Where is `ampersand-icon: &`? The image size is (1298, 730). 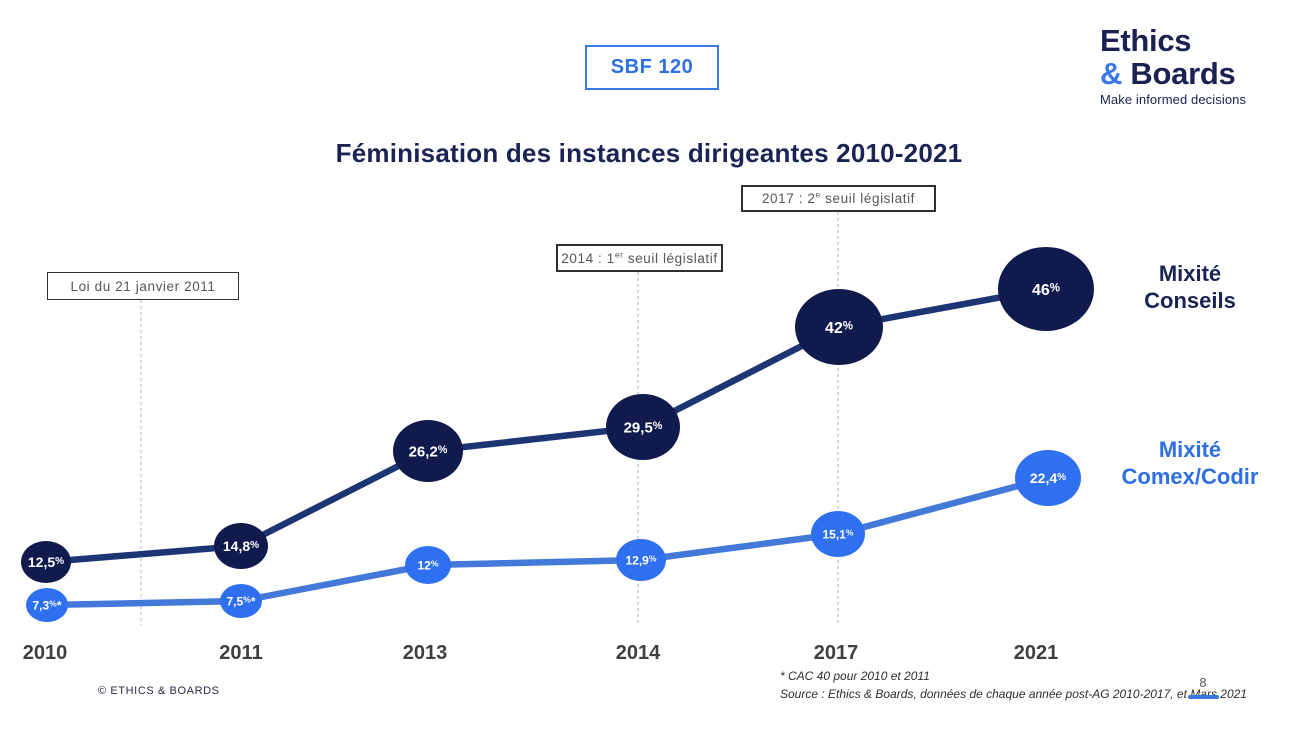
ampersand-icon: & is located at coordinates (1111, 73).